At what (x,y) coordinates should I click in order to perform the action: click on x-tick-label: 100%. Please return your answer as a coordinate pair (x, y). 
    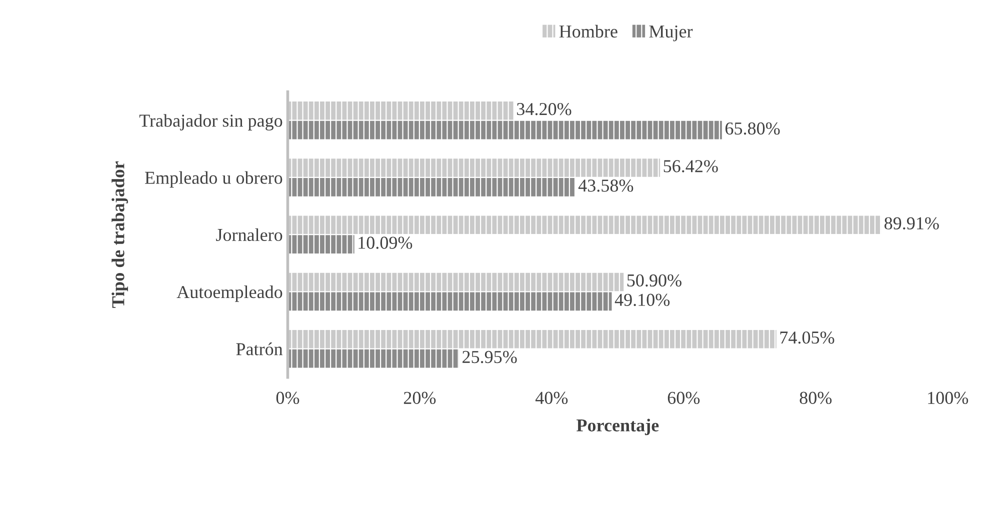
    Looking at the image, I should click on (948, 398).